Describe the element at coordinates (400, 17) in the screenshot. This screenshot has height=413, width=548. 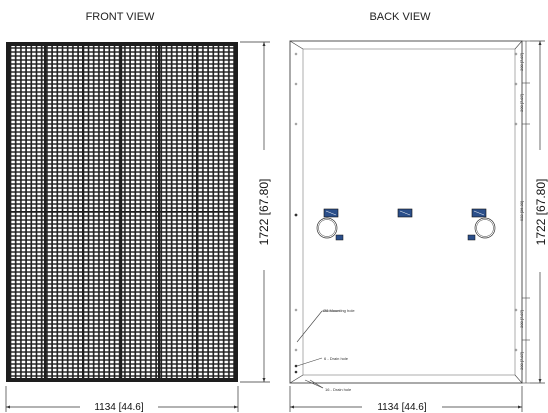
I see `back-view-title: BACK VIEW` at that location.